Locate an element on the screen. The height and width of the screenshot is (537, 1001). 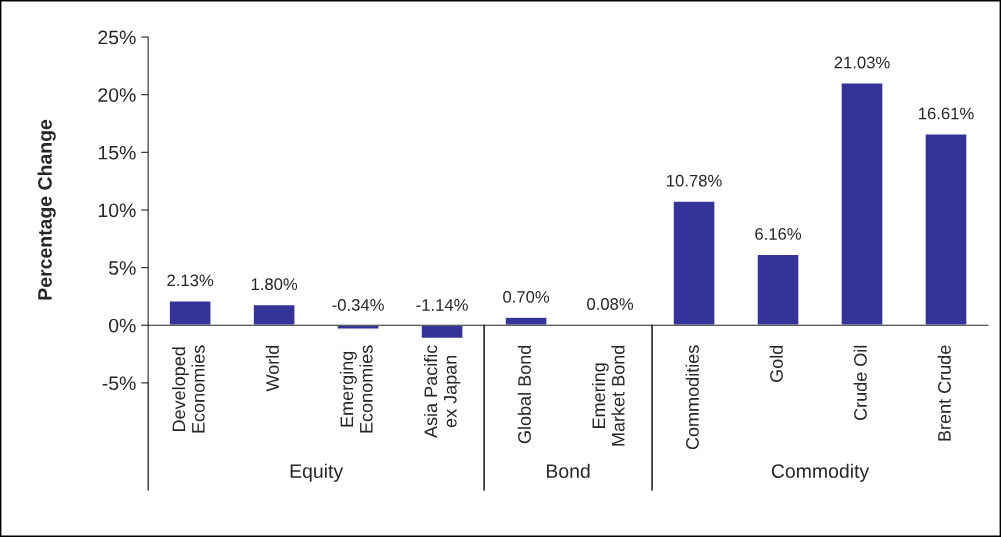
data-label: -0.34% is located at coordinates (358, 305).